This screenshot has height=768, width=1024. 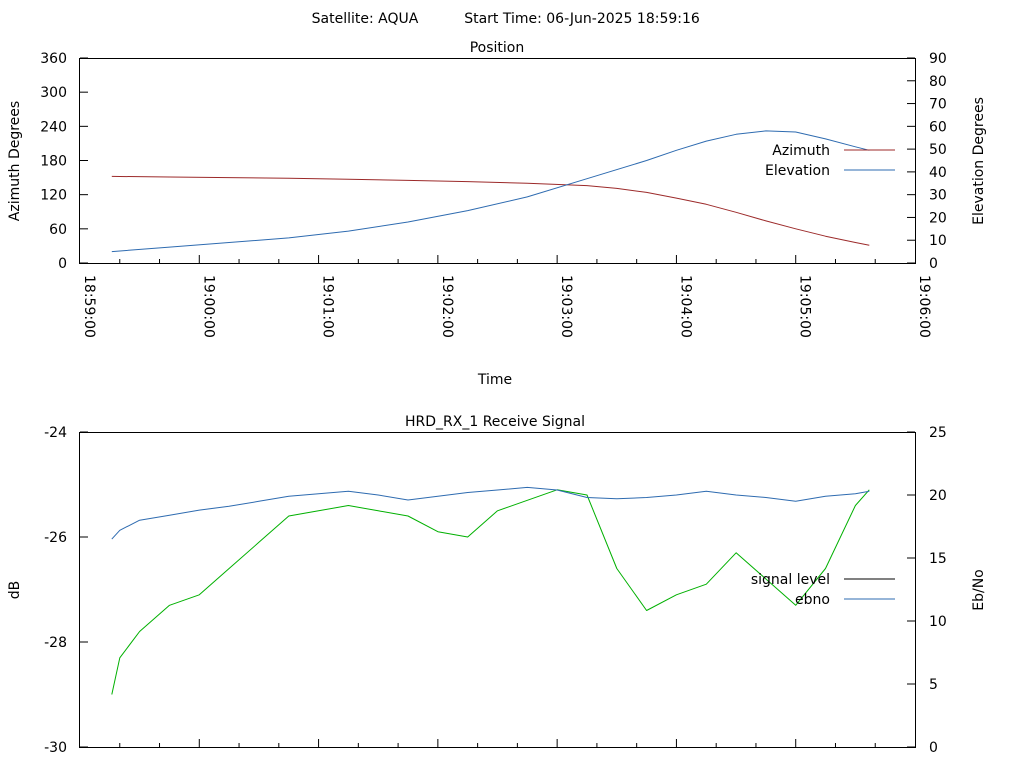 I want to click on y-tick-label: -30, so click(x=55, y=748).